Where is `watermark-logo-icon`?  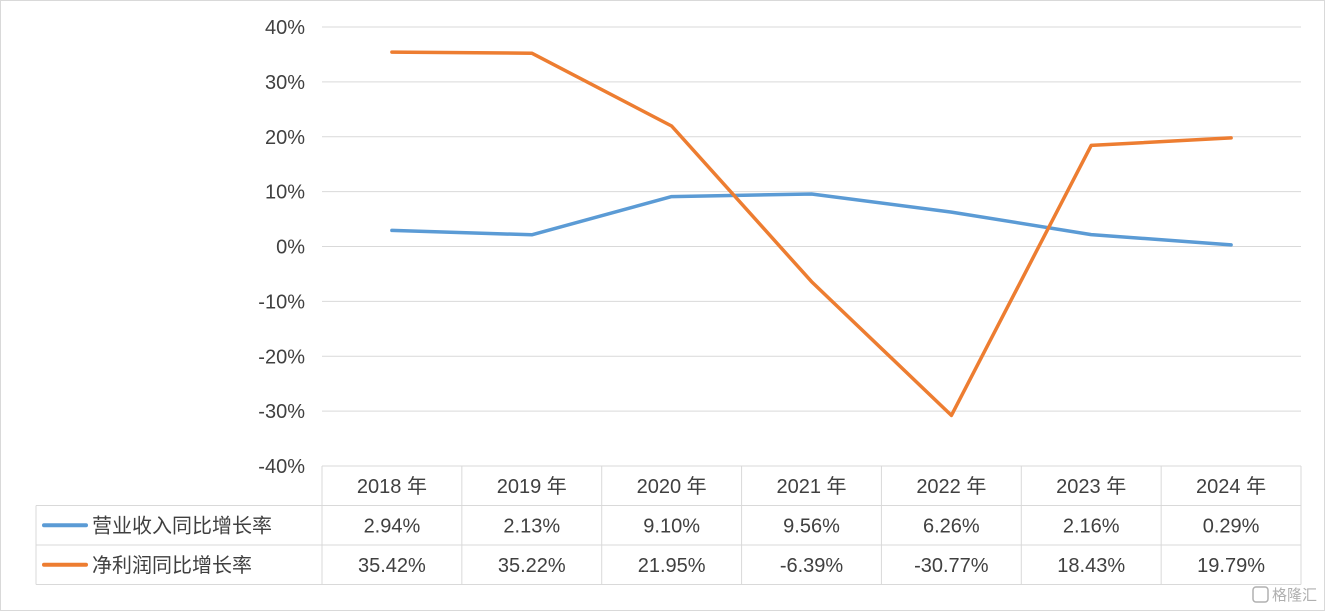
watermark-logo-icon is located at coordinates (1260, 594).